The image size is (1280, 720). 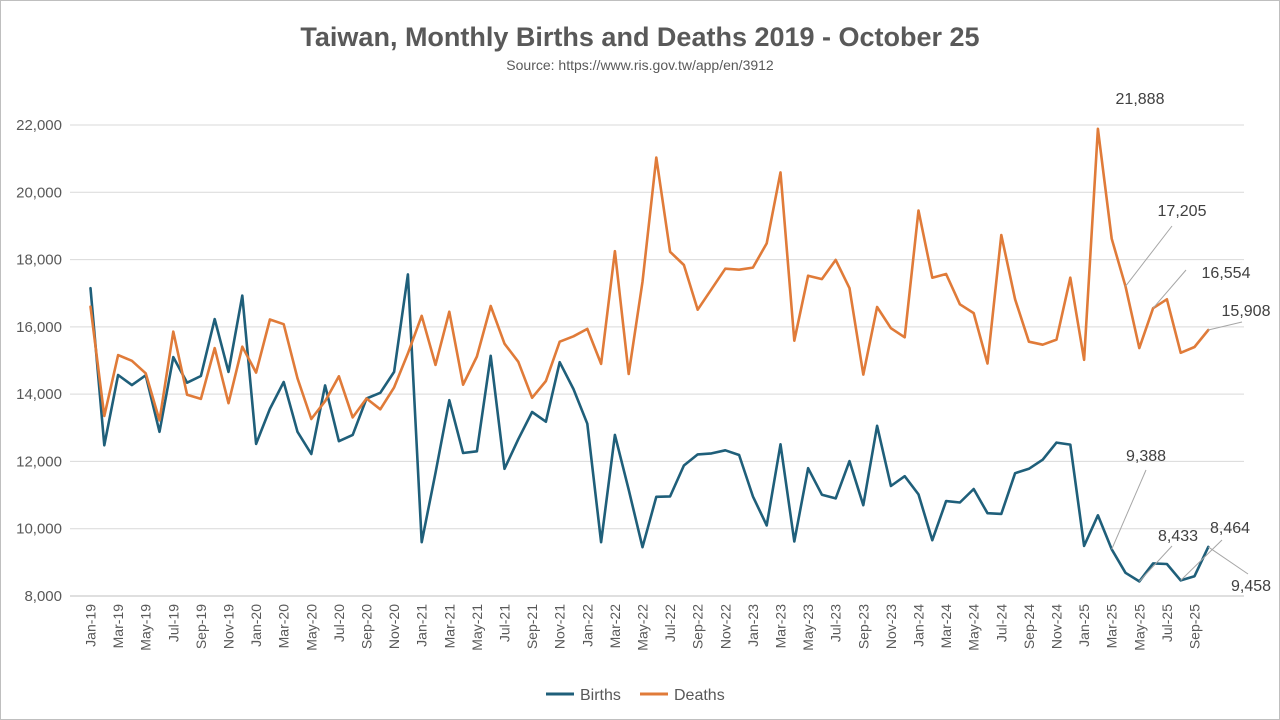 What do you see at coordinates (1195, 626) in the screenshot?
I see `x-tick-label: Sep-25` at bounding box center [1195, 626].